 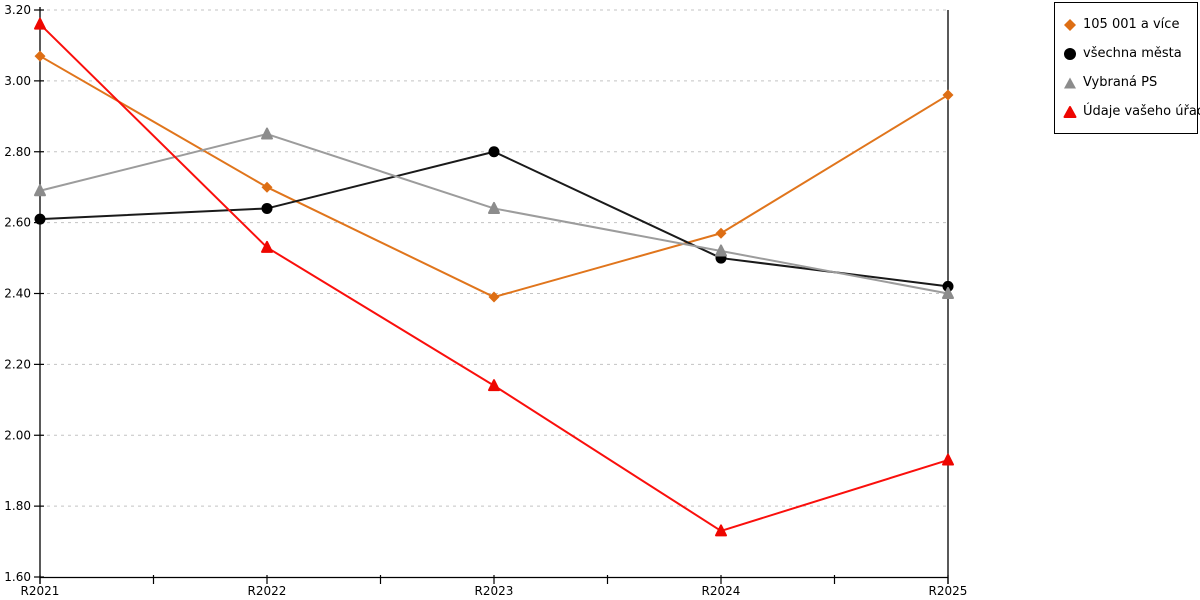 I want to click on svg-text: R2024, so click(x=721, y=591).